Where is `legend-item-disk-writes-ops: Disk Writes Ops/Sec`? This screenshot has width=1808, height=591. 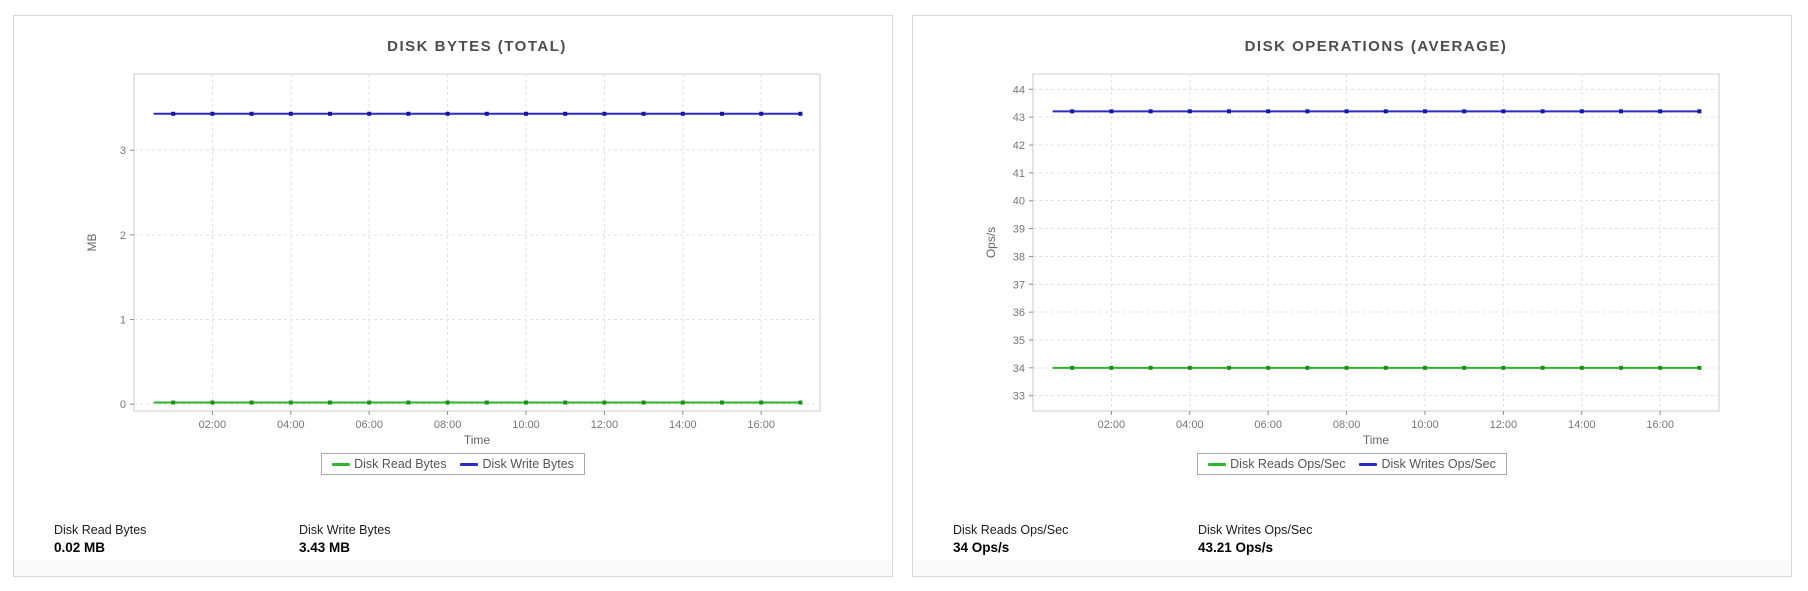
legend-item-disk-writes-ops: Disk Writes Ops/Sec is located at coordinates (1427, 464).